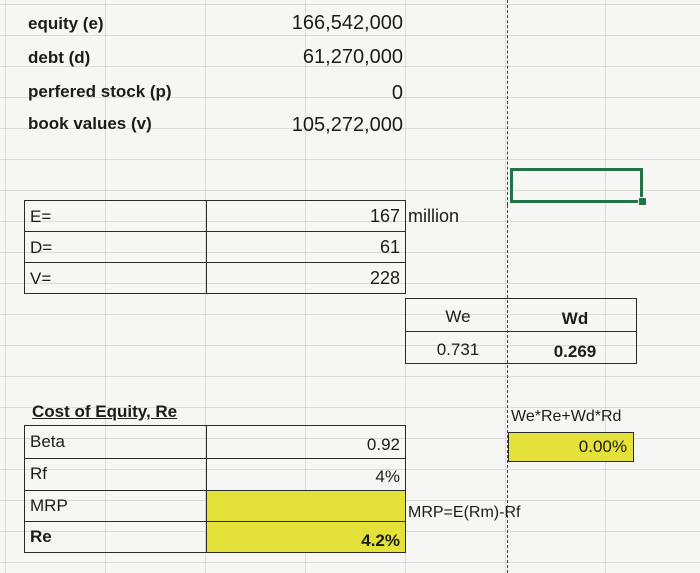 The height and width of the screenshot is (573, 700). Describe the element at coordinates (41, 247) in the screenshot. I see `d-label: D=` at that location.